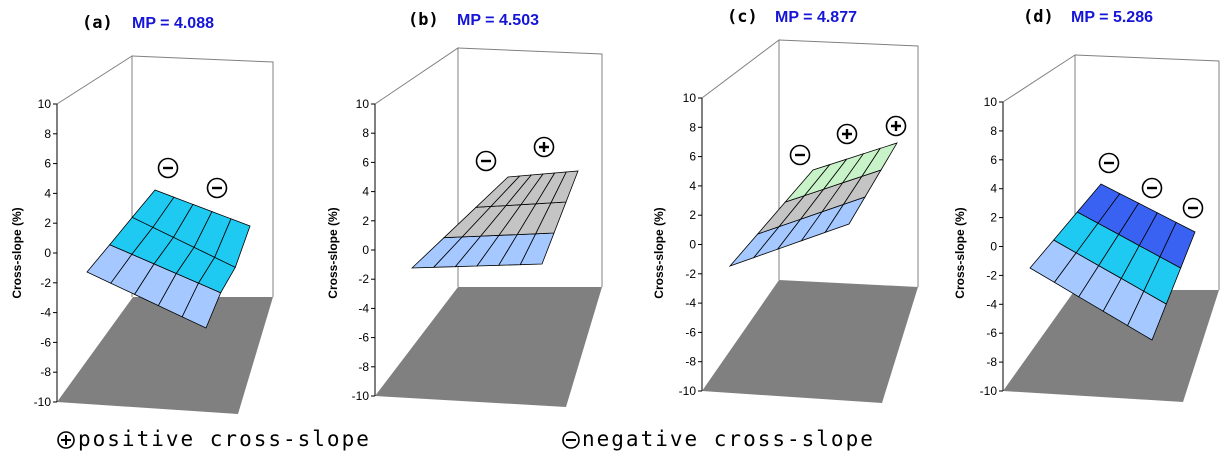  Describe the element at coordinates (742, 17) in the screenshot. I see `panel-label: (c)` at that location.